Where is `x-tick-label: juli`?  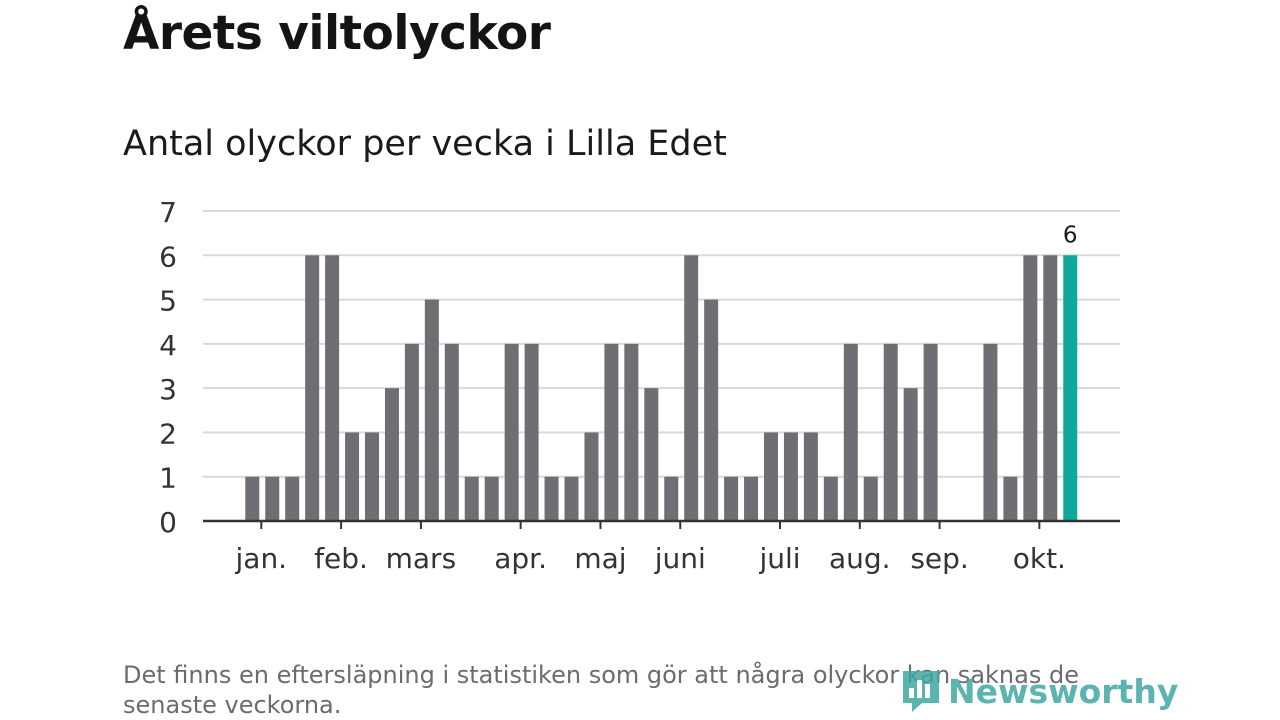 x-tick-label: juli is located at coordinates (779, 558).